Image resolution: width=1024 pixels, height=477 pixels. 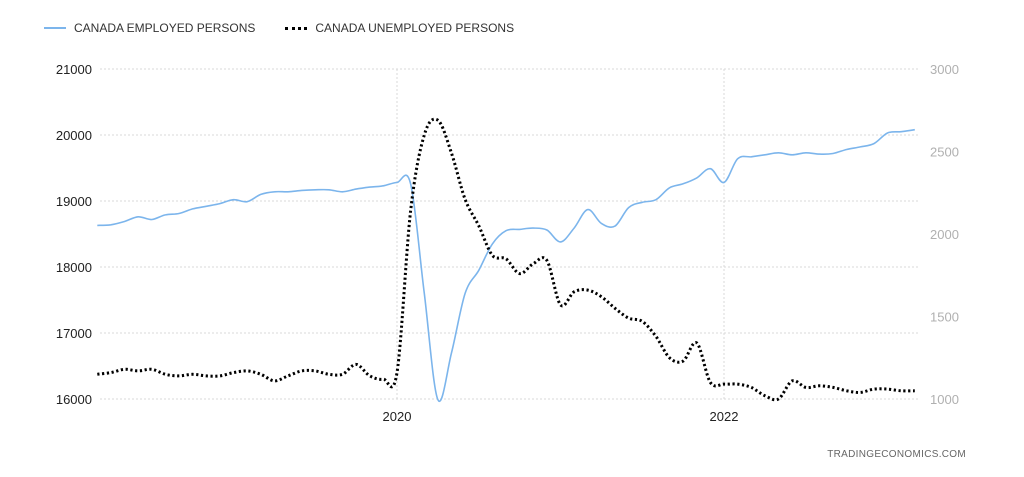 I want to click on right-axis-tick-label: 3000, so click(x=944, y=69).